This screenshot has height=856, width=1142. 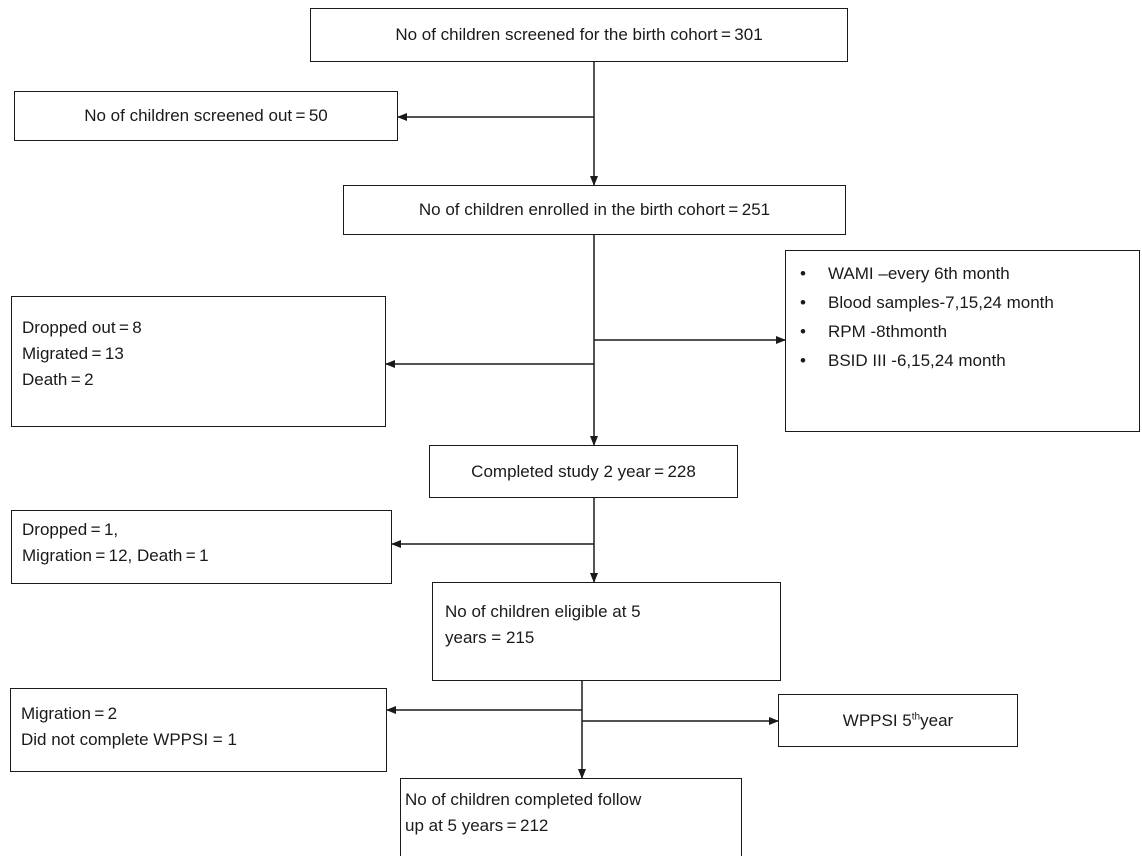 I want to click on box-attrition-3: Migration = 2 Did not complete WPPSI = 1, so click(x=198, y=730).